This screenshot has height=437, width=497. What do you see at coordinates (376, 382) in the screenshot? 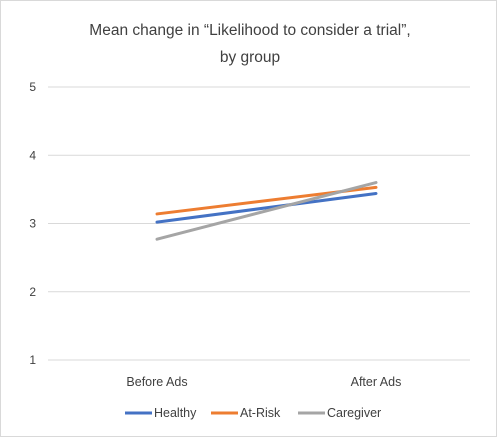
I see `x-tick-label: After Ads` at bounding box center [376, 382].